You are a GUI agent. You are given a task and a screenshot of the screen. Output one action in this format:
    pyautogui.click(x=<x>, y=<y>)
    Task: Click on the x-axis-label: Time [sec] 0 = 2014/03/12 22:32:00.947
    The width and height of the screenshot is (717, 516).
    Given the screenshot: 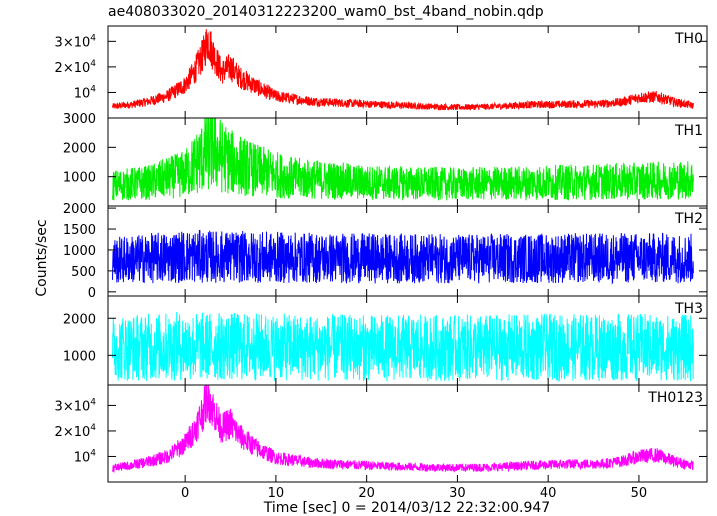 What is the action you would take?
    pyautogui.click(x=406, y=508)
    